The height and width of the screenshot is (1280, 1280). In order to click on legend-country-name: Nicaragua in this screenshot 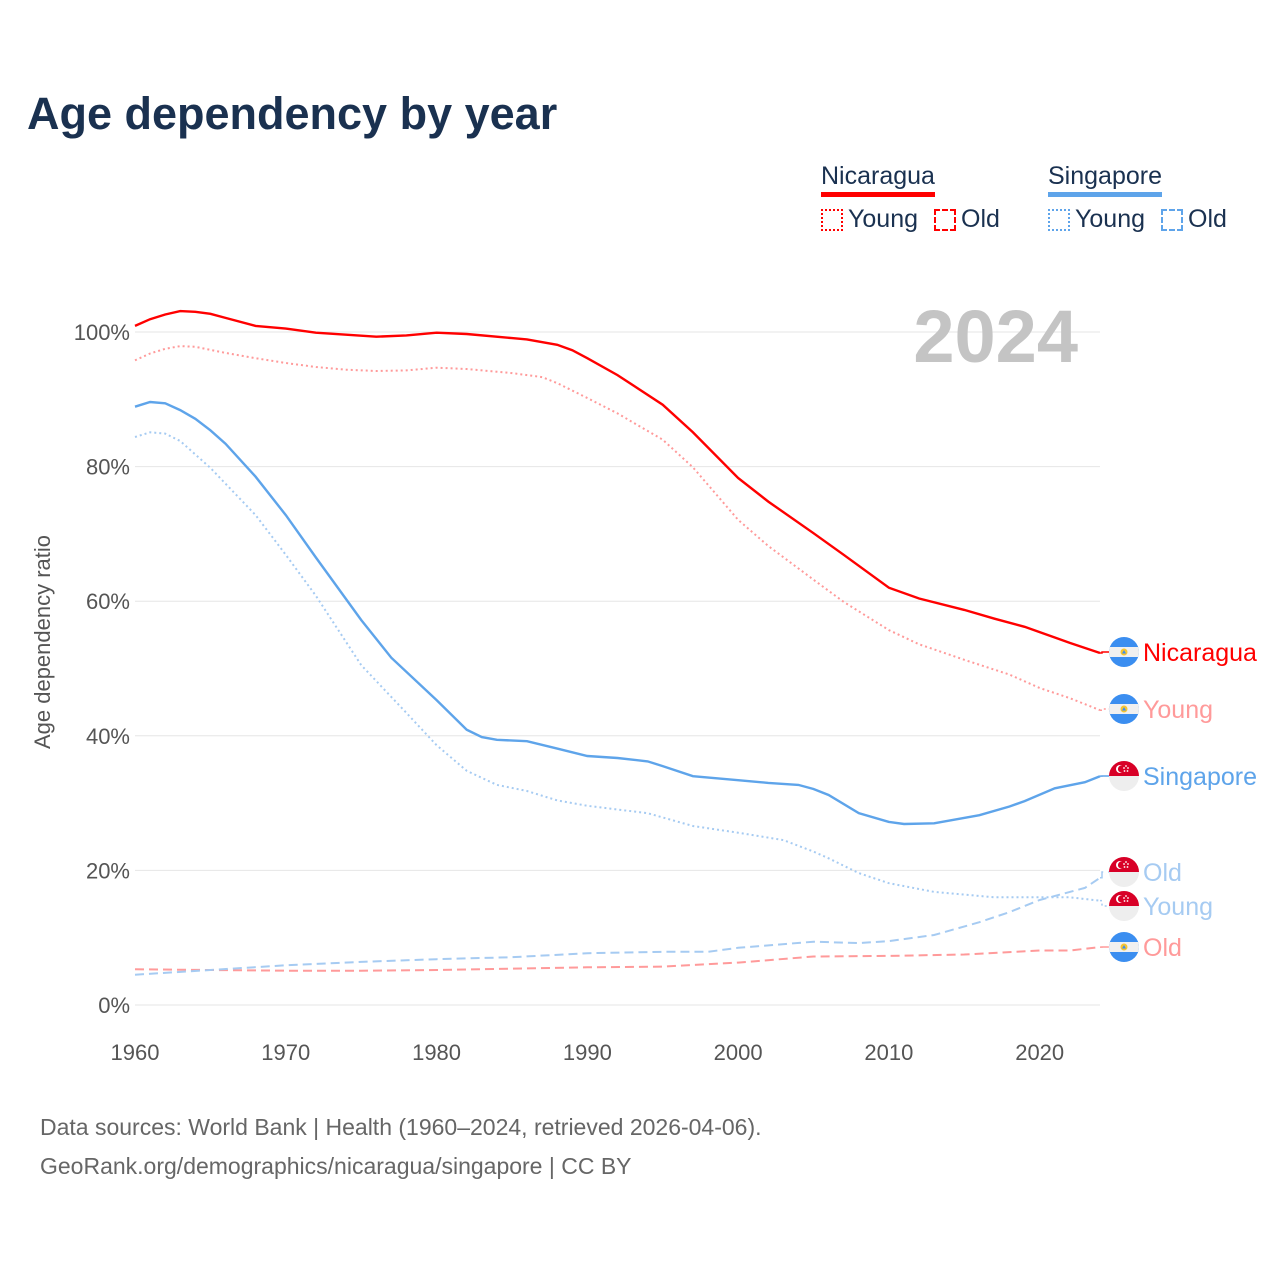, I will do `click(878, 179)`.